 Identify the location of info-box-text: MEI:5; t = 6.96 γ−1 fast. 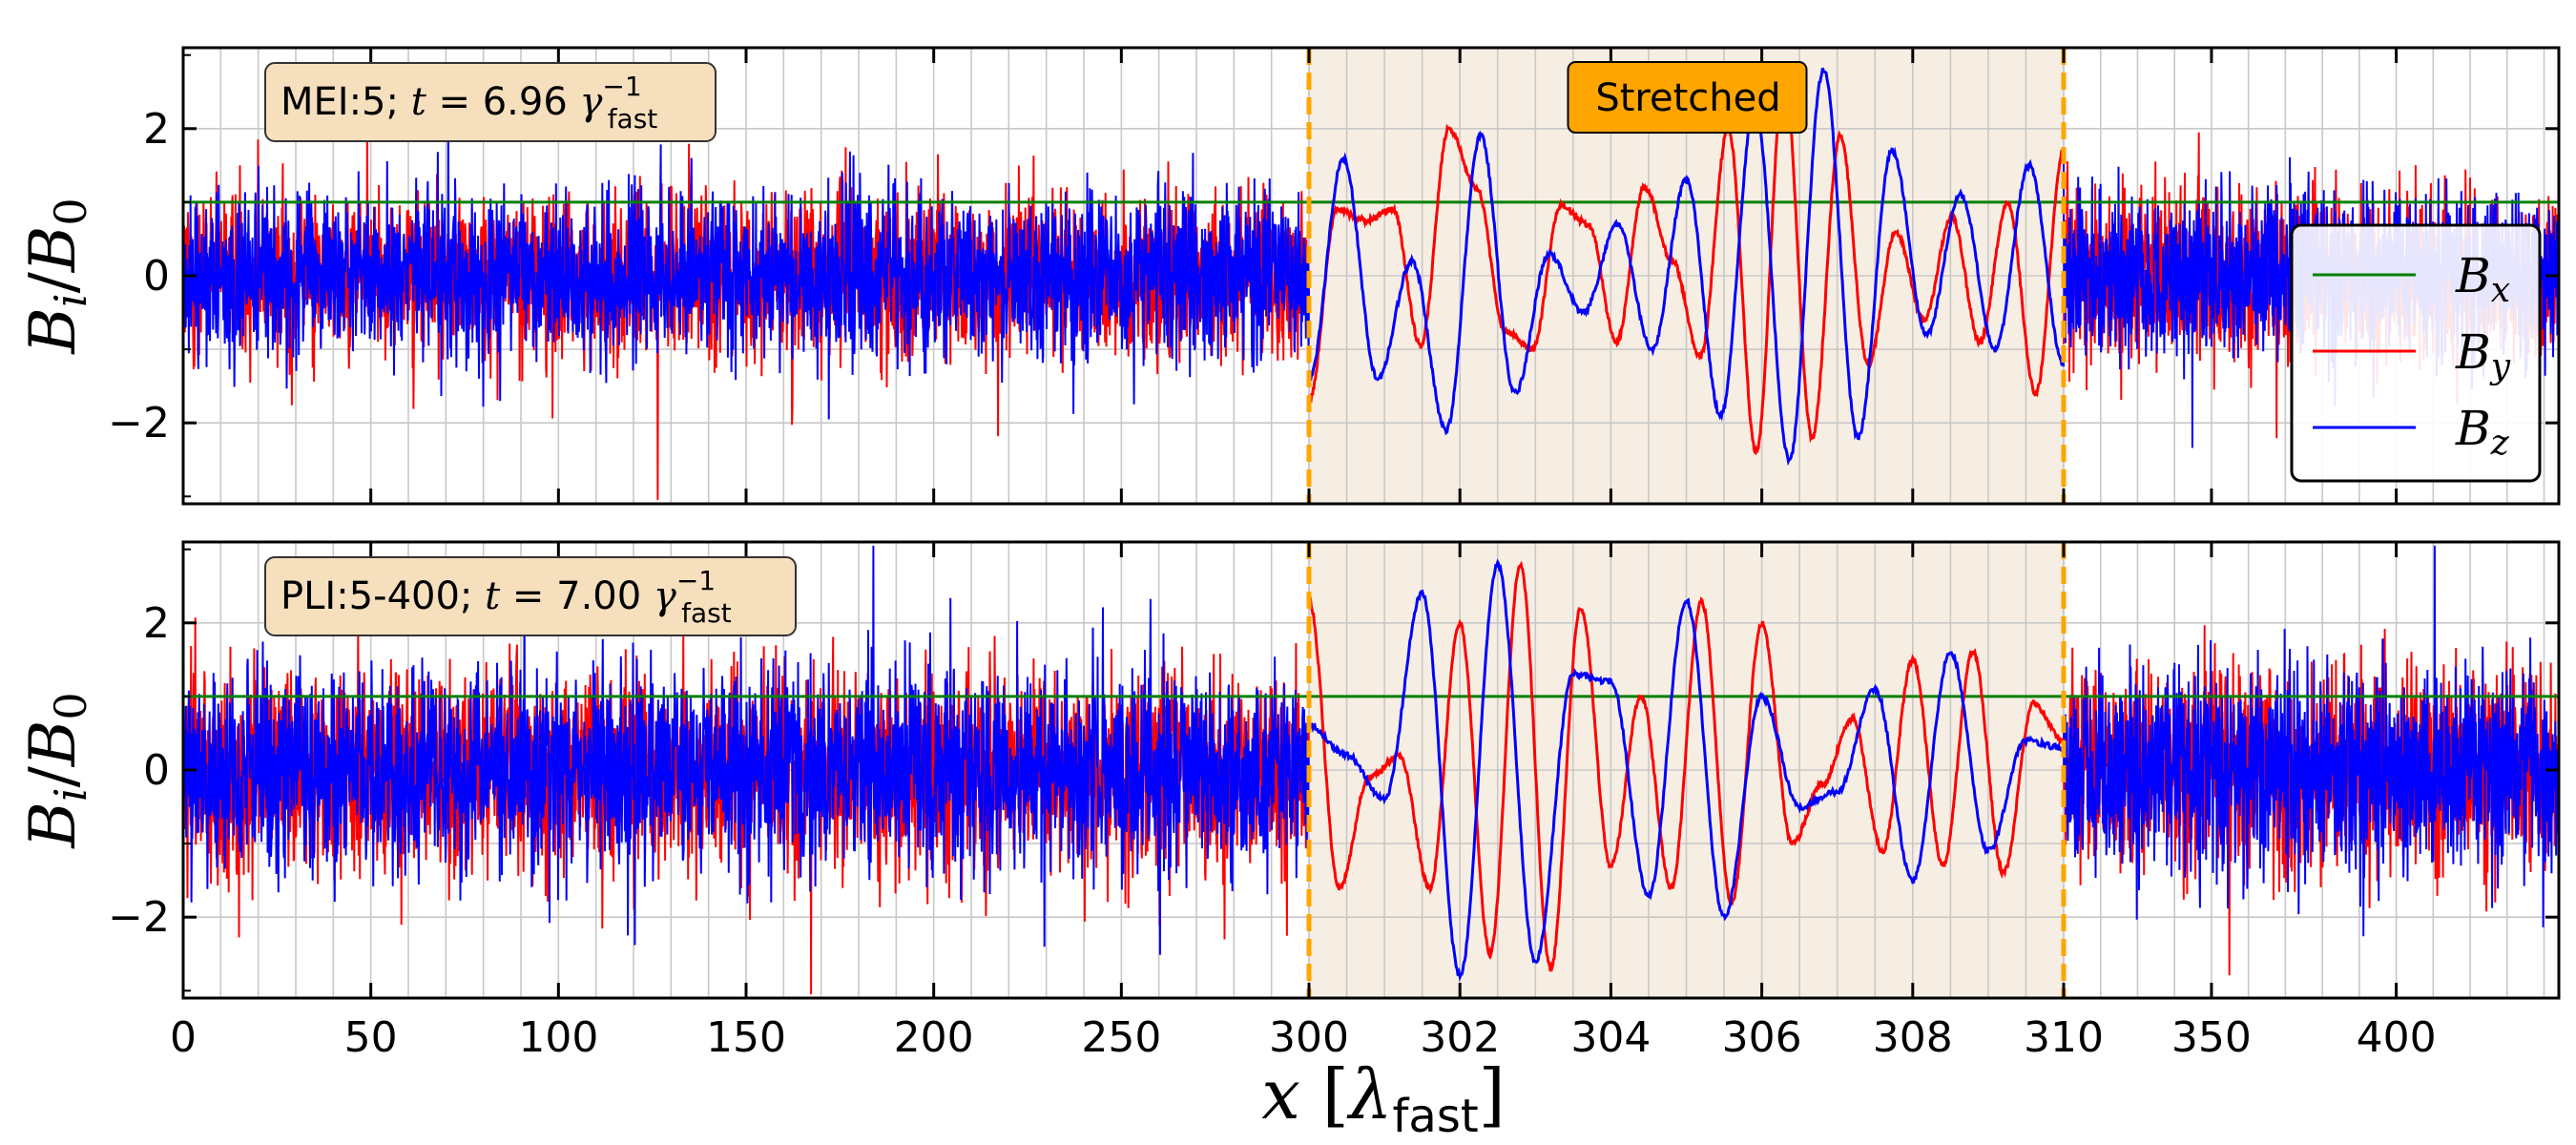
(468, 103).